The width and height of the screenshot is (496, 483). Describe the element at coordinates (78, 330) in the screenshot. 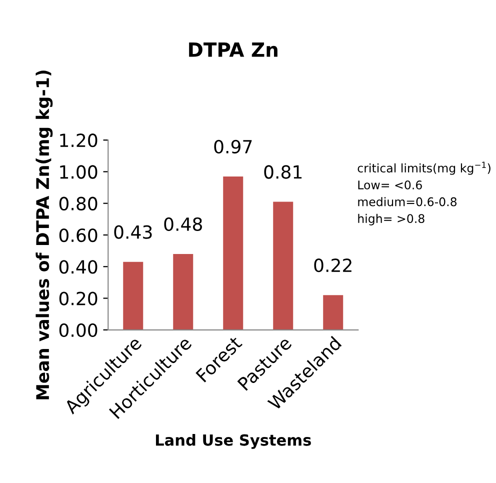

I see `y-tick-label: 0.00` at that location.